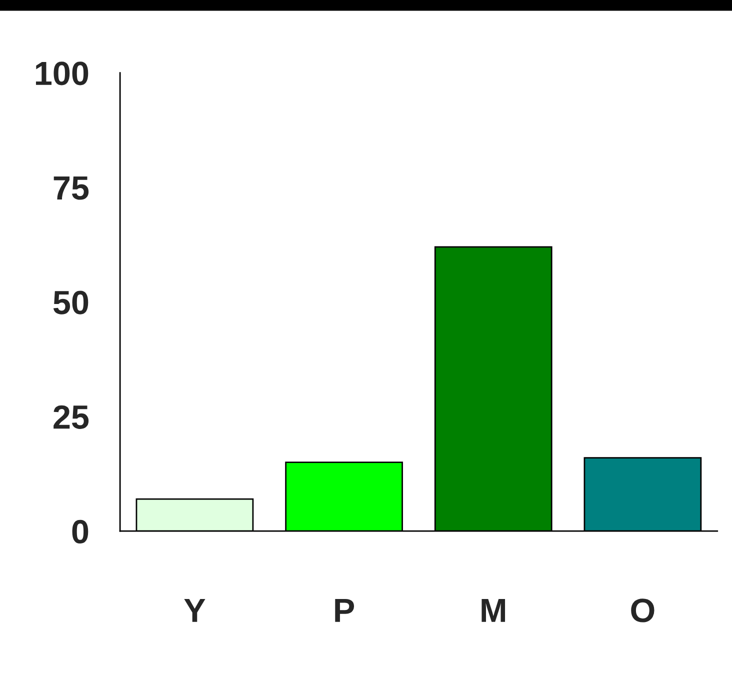 The height and width of the screenshot is (674, 732). What do you see at coordinates (344, 610) in the screenshot?
I see `x-tick-label: P` at bounding box center [344, 610].